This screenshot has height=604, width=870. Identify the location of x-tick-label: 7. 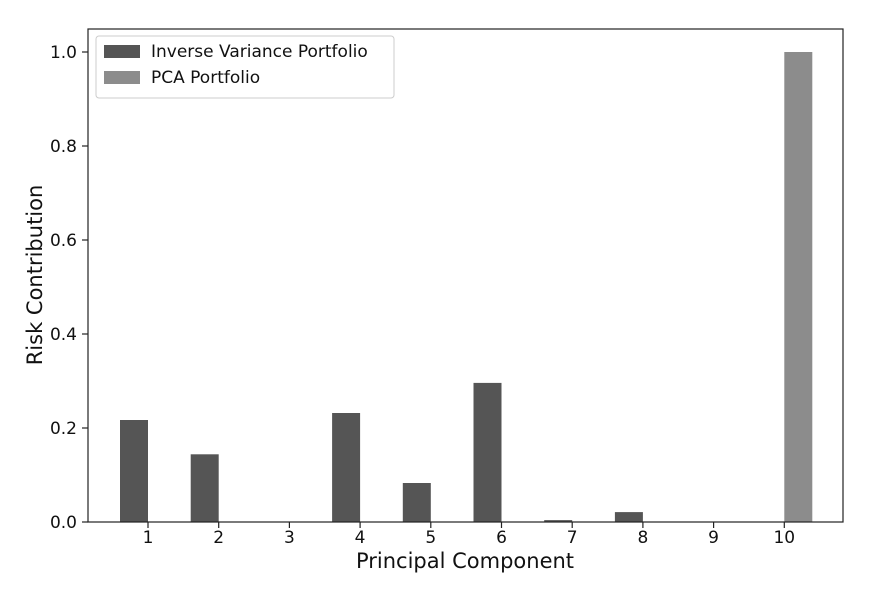
(572, 538).